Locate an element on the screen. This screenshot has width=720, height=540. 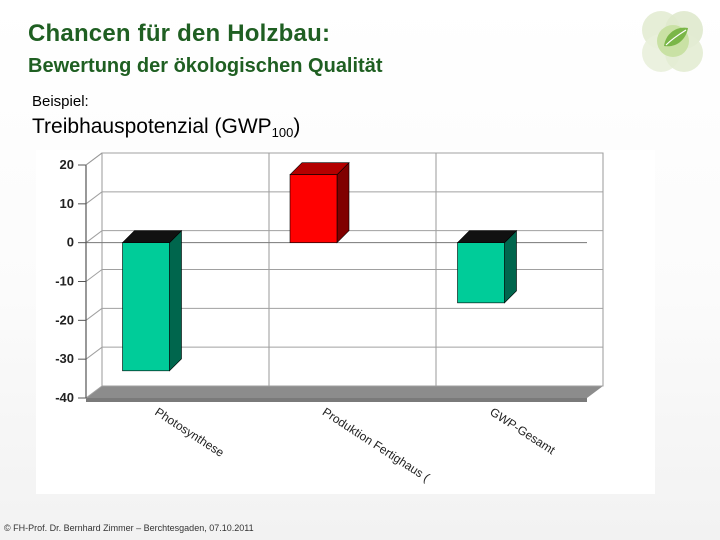
slide-subtitle: Bewertung der ökologischen Qualität is located at coordinates (205, 66).